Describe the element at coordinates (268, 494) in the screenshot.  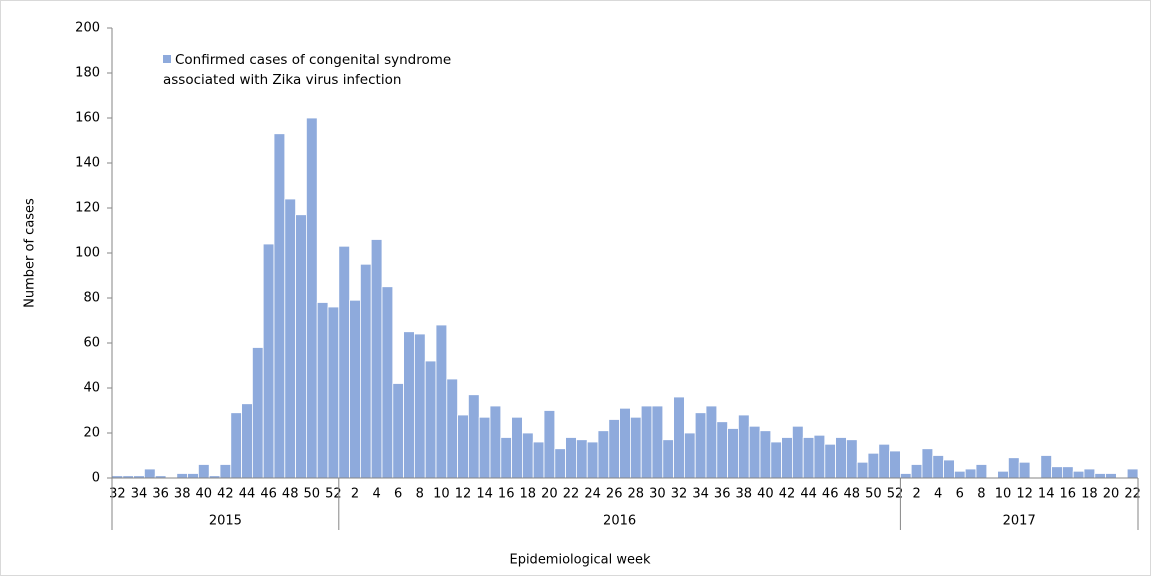
I see `x-tick-label: 46` at that location.